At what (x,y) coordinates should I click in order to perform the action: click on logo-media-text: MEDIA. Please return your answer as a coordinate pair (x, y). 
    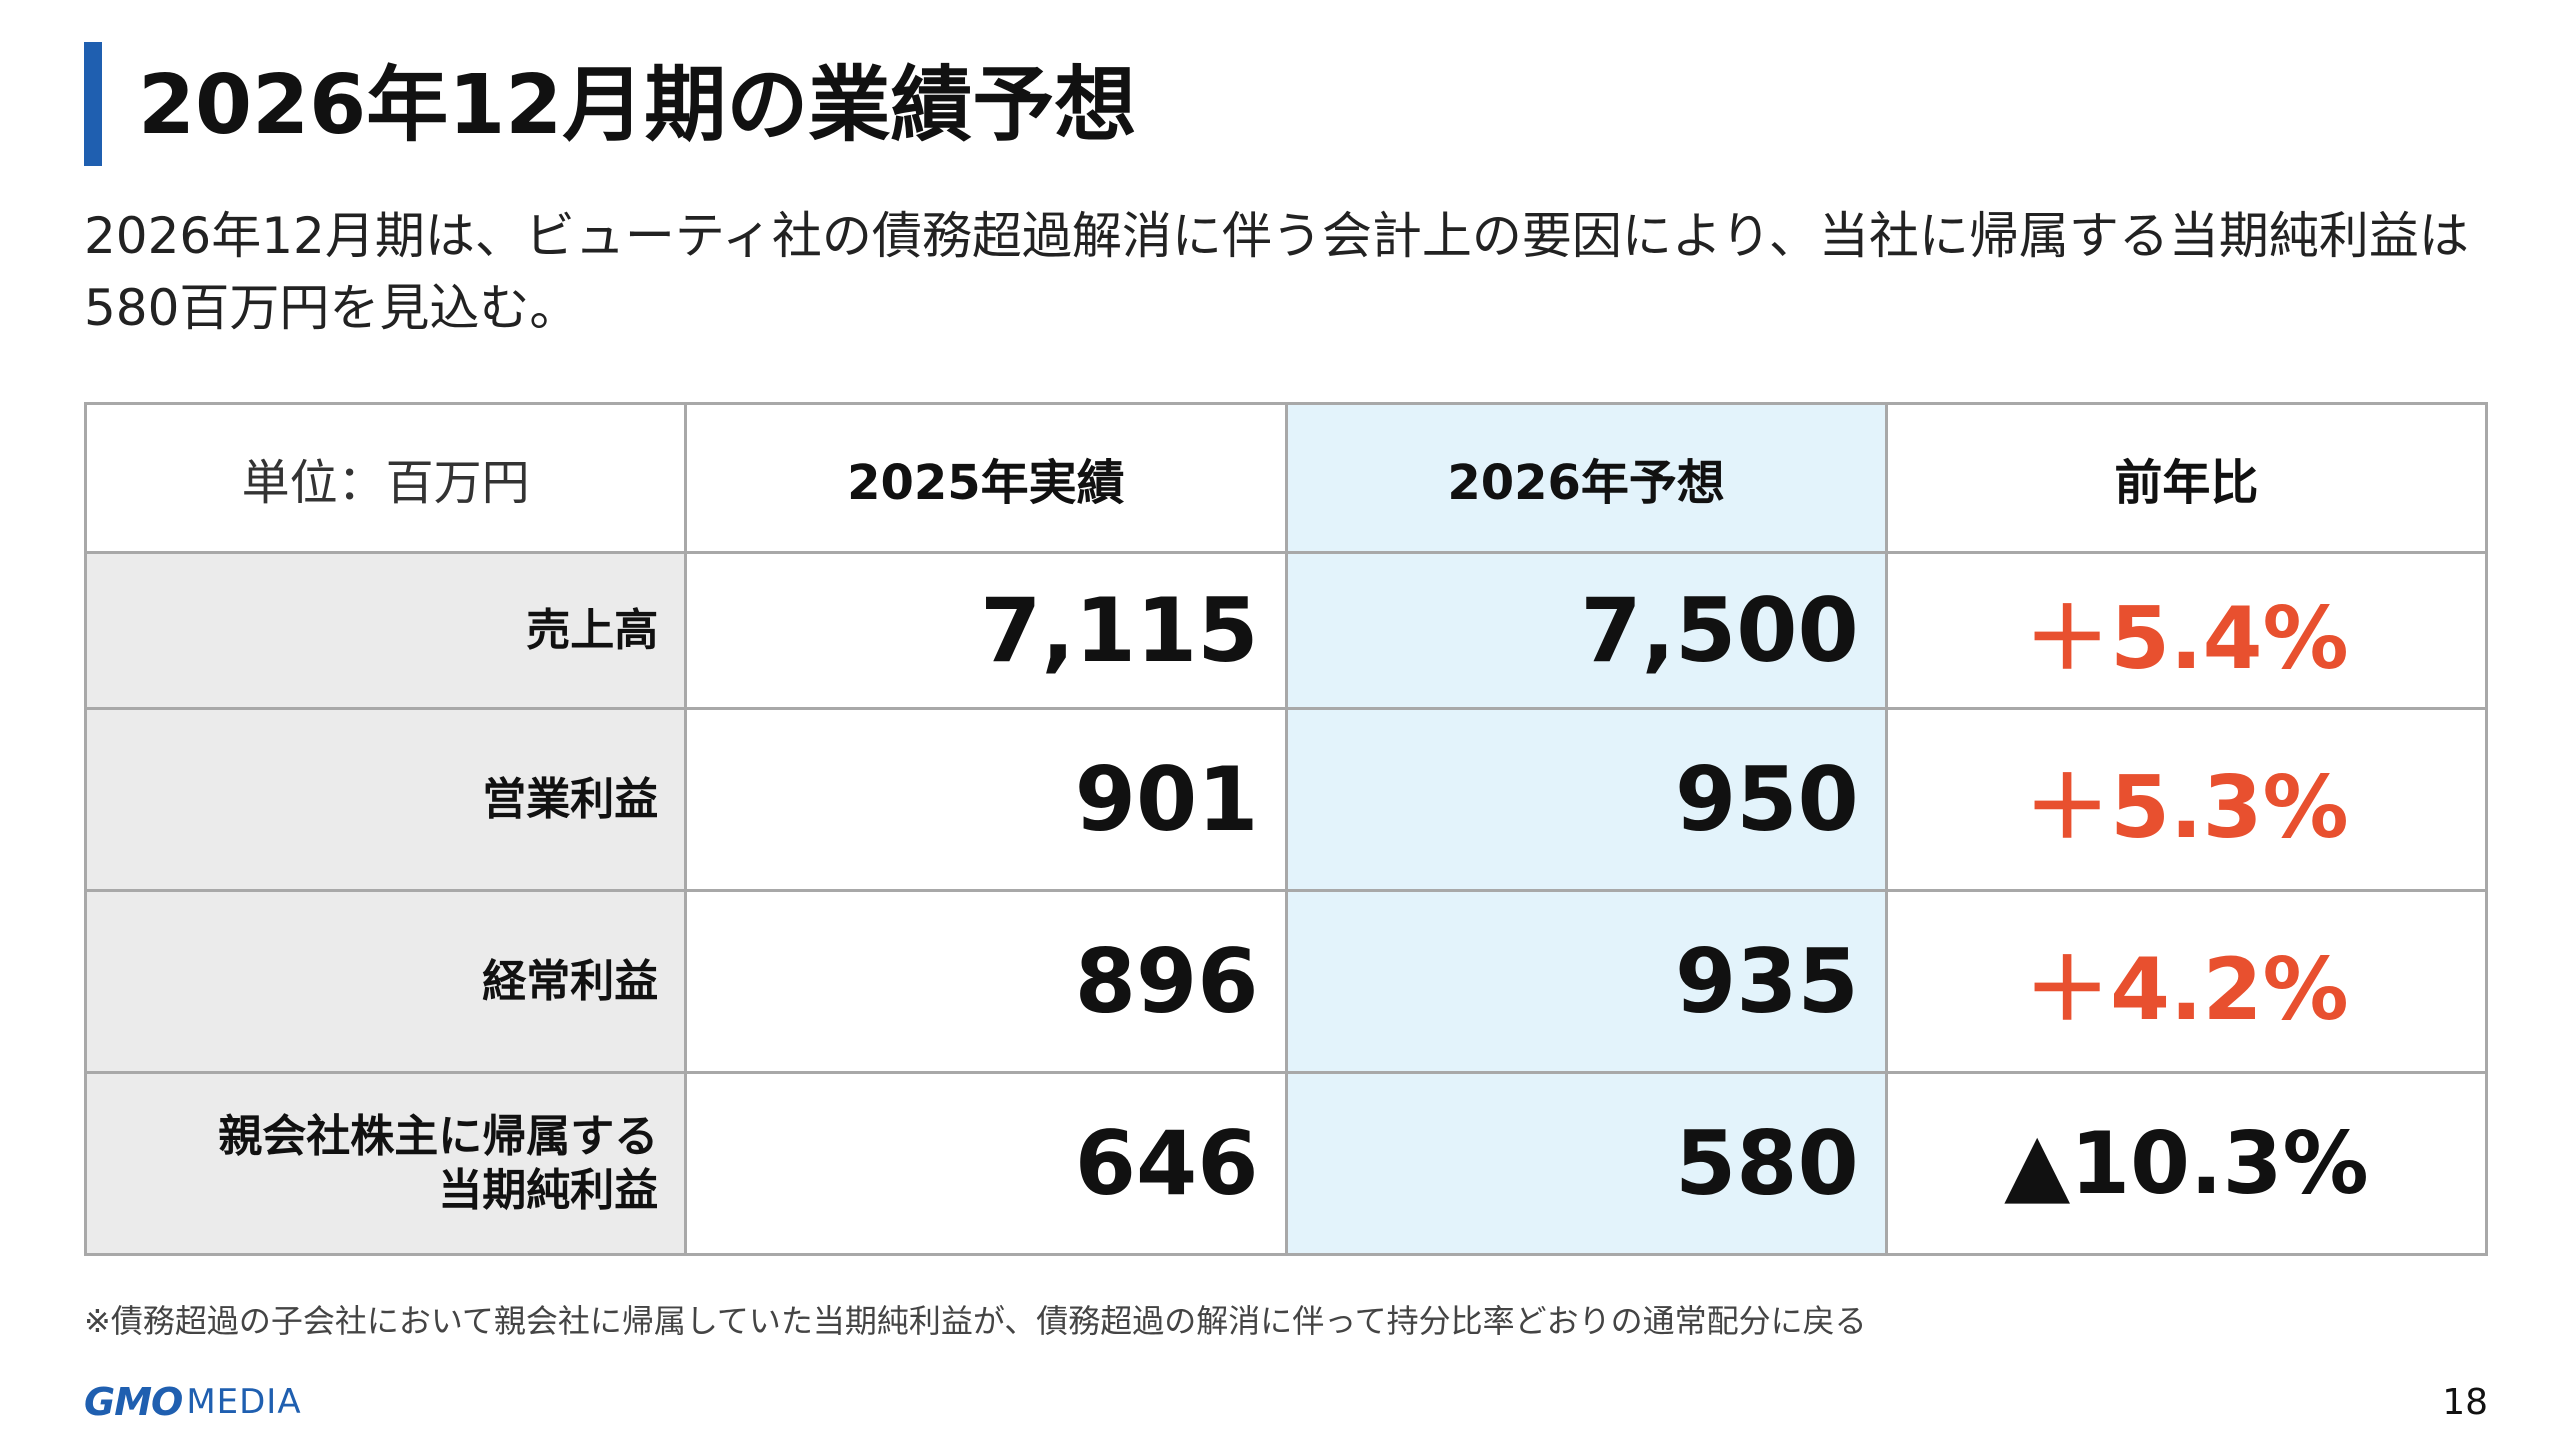
    Looking at the image, I should click on (244, 1402).